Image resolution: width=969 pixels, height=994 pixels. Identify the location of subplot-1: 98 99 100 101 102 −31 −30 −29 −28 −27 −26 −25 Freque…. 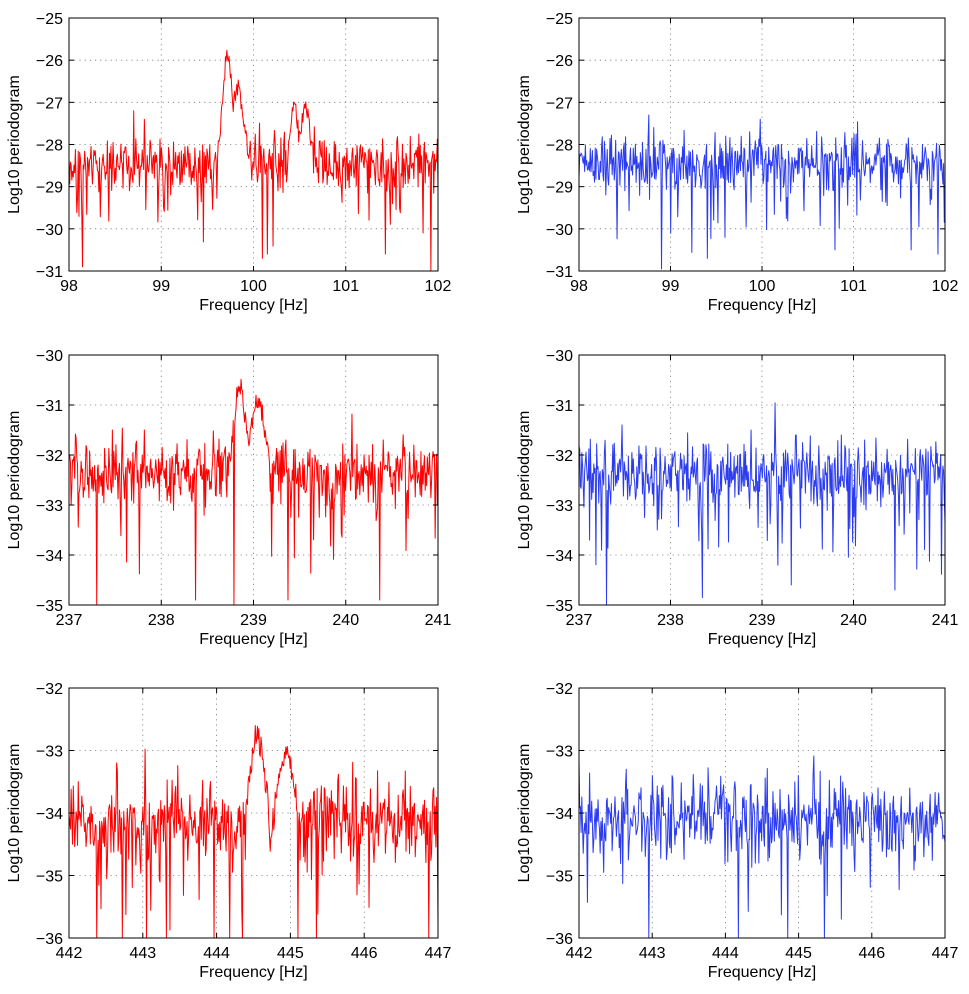
(228, 162).